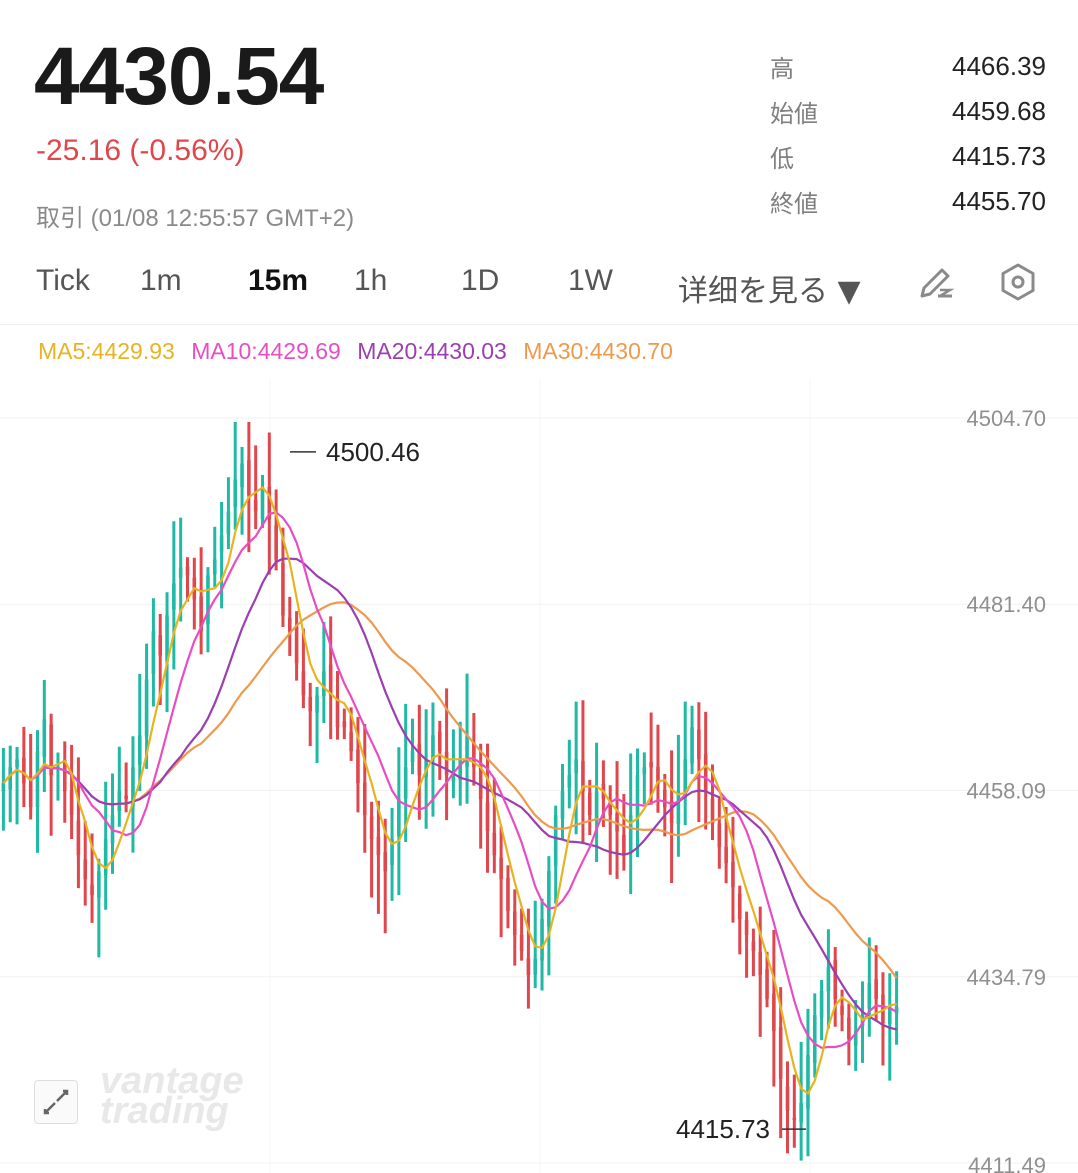 The width and height of the screenshot is (1078, 1173). What do you see at coordinates (539, 286) in the screenshot?
I see `timeframe-tabs: Tick 1m 15m 1h 1D 1W 详细を見る ▼` at bounding box center [539, 286].